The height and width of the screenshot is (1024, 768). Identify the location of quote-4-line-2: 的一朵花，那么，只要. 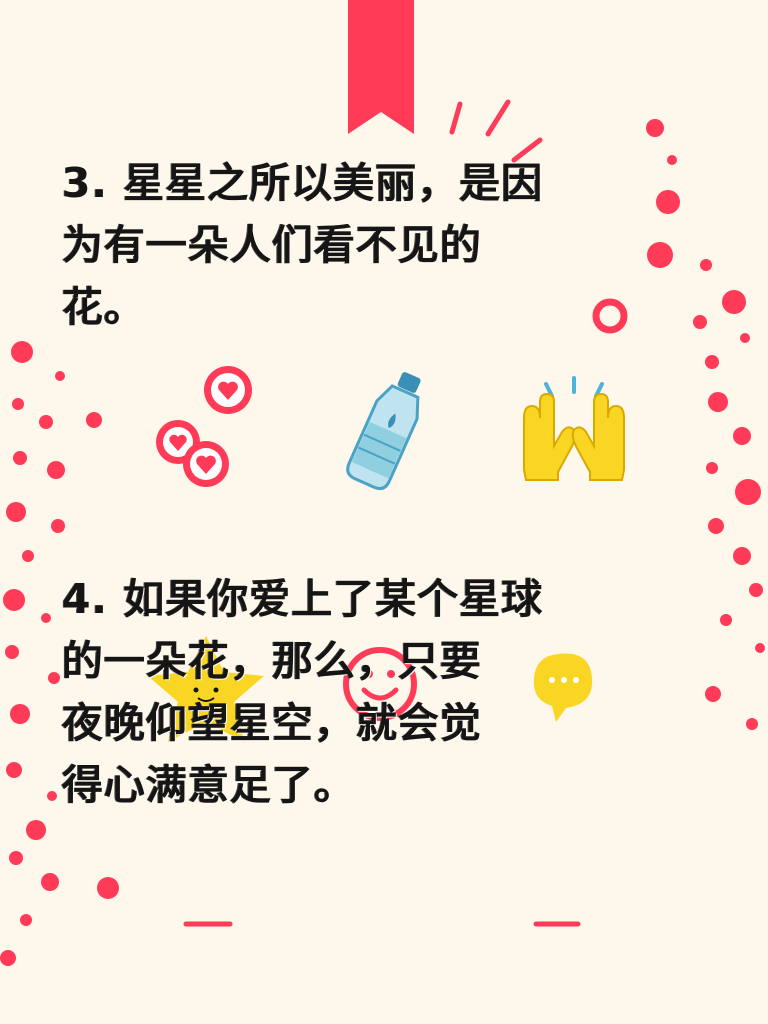
(272, 661).